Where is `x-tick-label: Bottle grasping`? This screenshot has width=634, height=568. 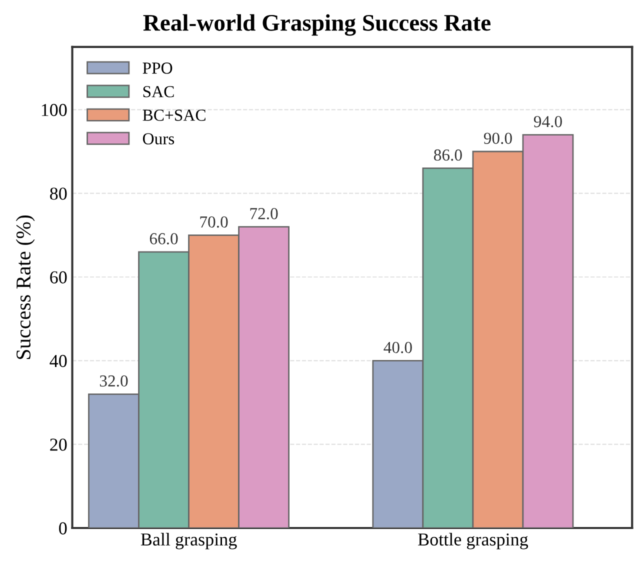
x-tick-label: Bottle grasping is located at coordinates (473, 541).